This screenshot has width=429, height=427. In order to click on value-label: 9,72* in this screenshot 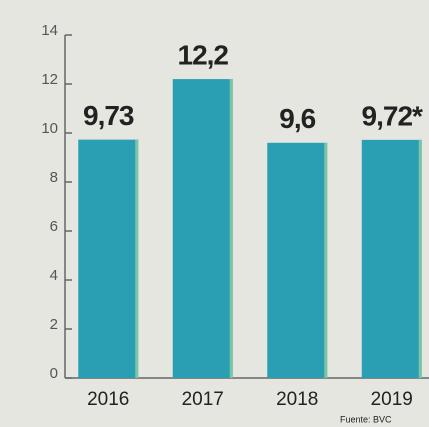, I will do `click(392, 115)`.